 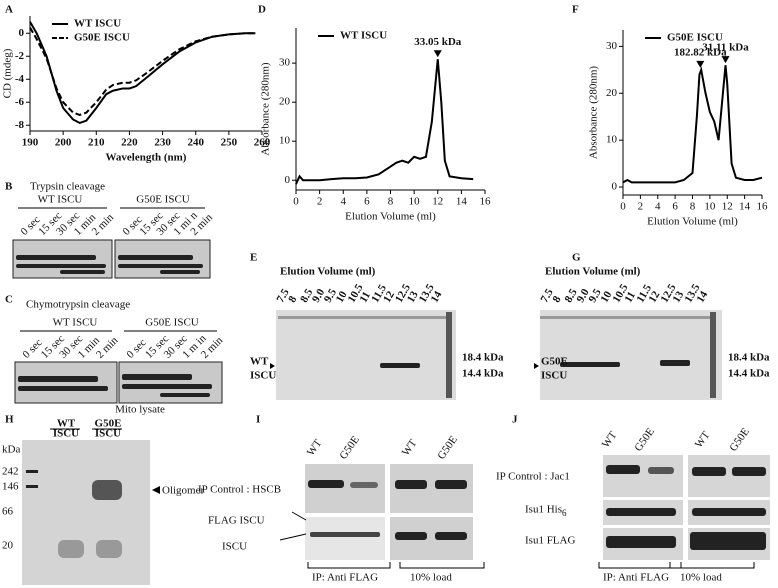 What do you see at coordinates (575, 10) in the screenshot?
I see `panel-letter: F` at bounding box center [575, 10].